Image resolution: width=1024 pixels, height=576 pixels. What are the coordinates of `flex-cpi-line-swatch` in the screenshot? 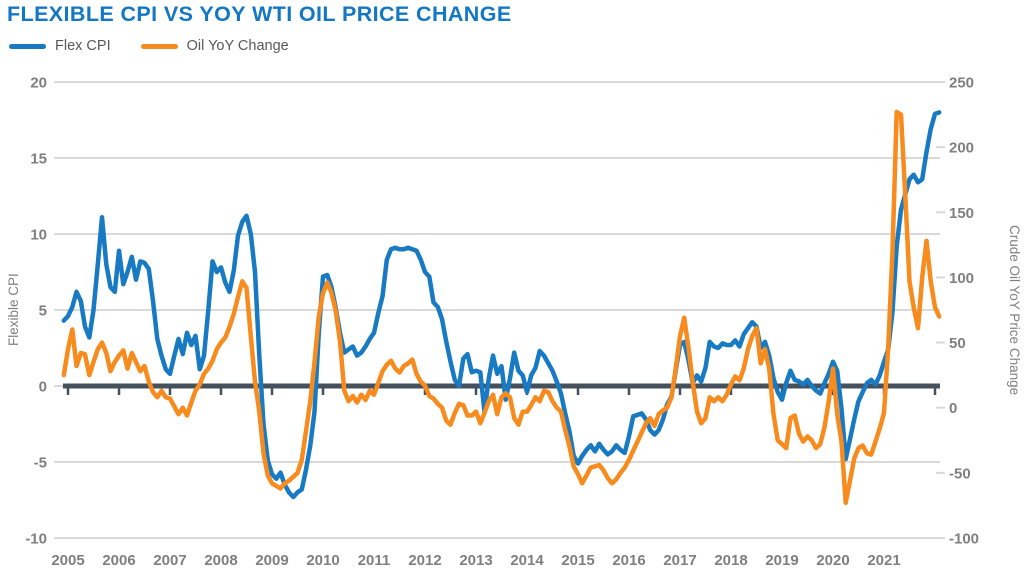 It's located at (27, 46).